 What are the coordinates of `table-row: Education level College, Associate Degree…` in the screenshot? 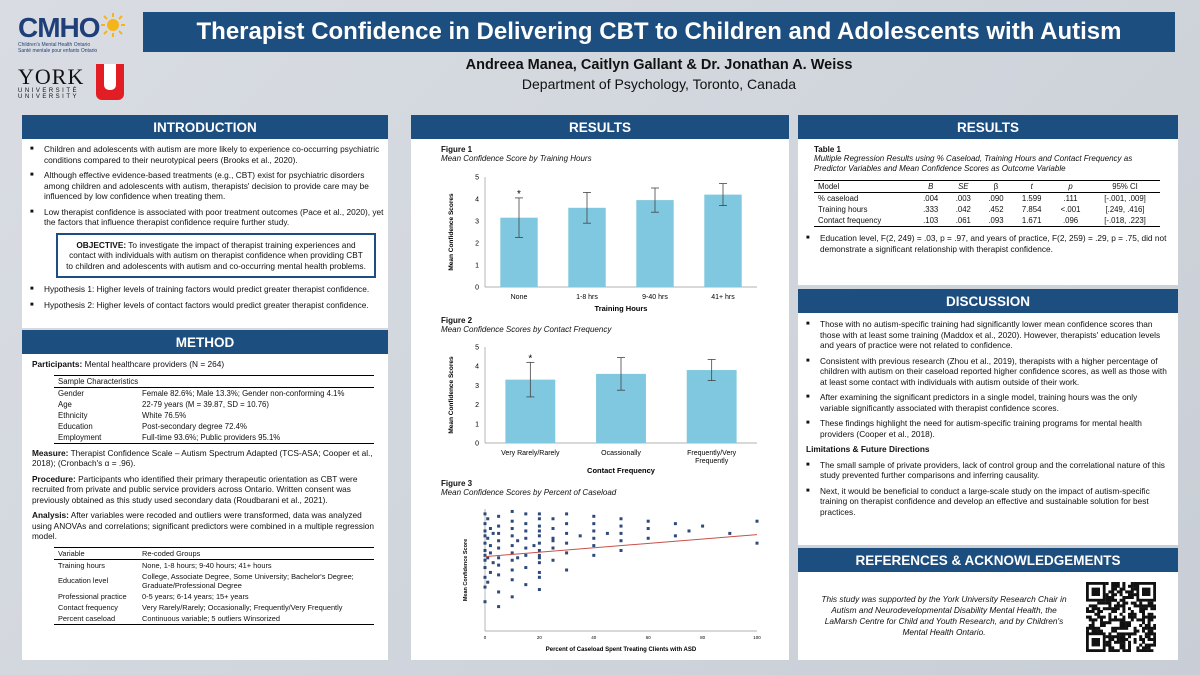 It's located at (214, 581).